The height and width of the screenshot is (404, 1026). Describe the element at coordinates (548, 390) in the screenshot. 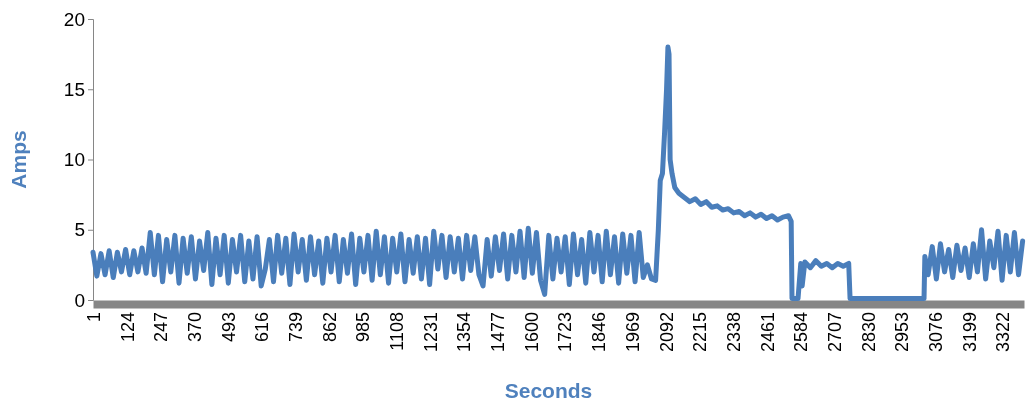

I see `x-axis-title: Seconds` at that location.